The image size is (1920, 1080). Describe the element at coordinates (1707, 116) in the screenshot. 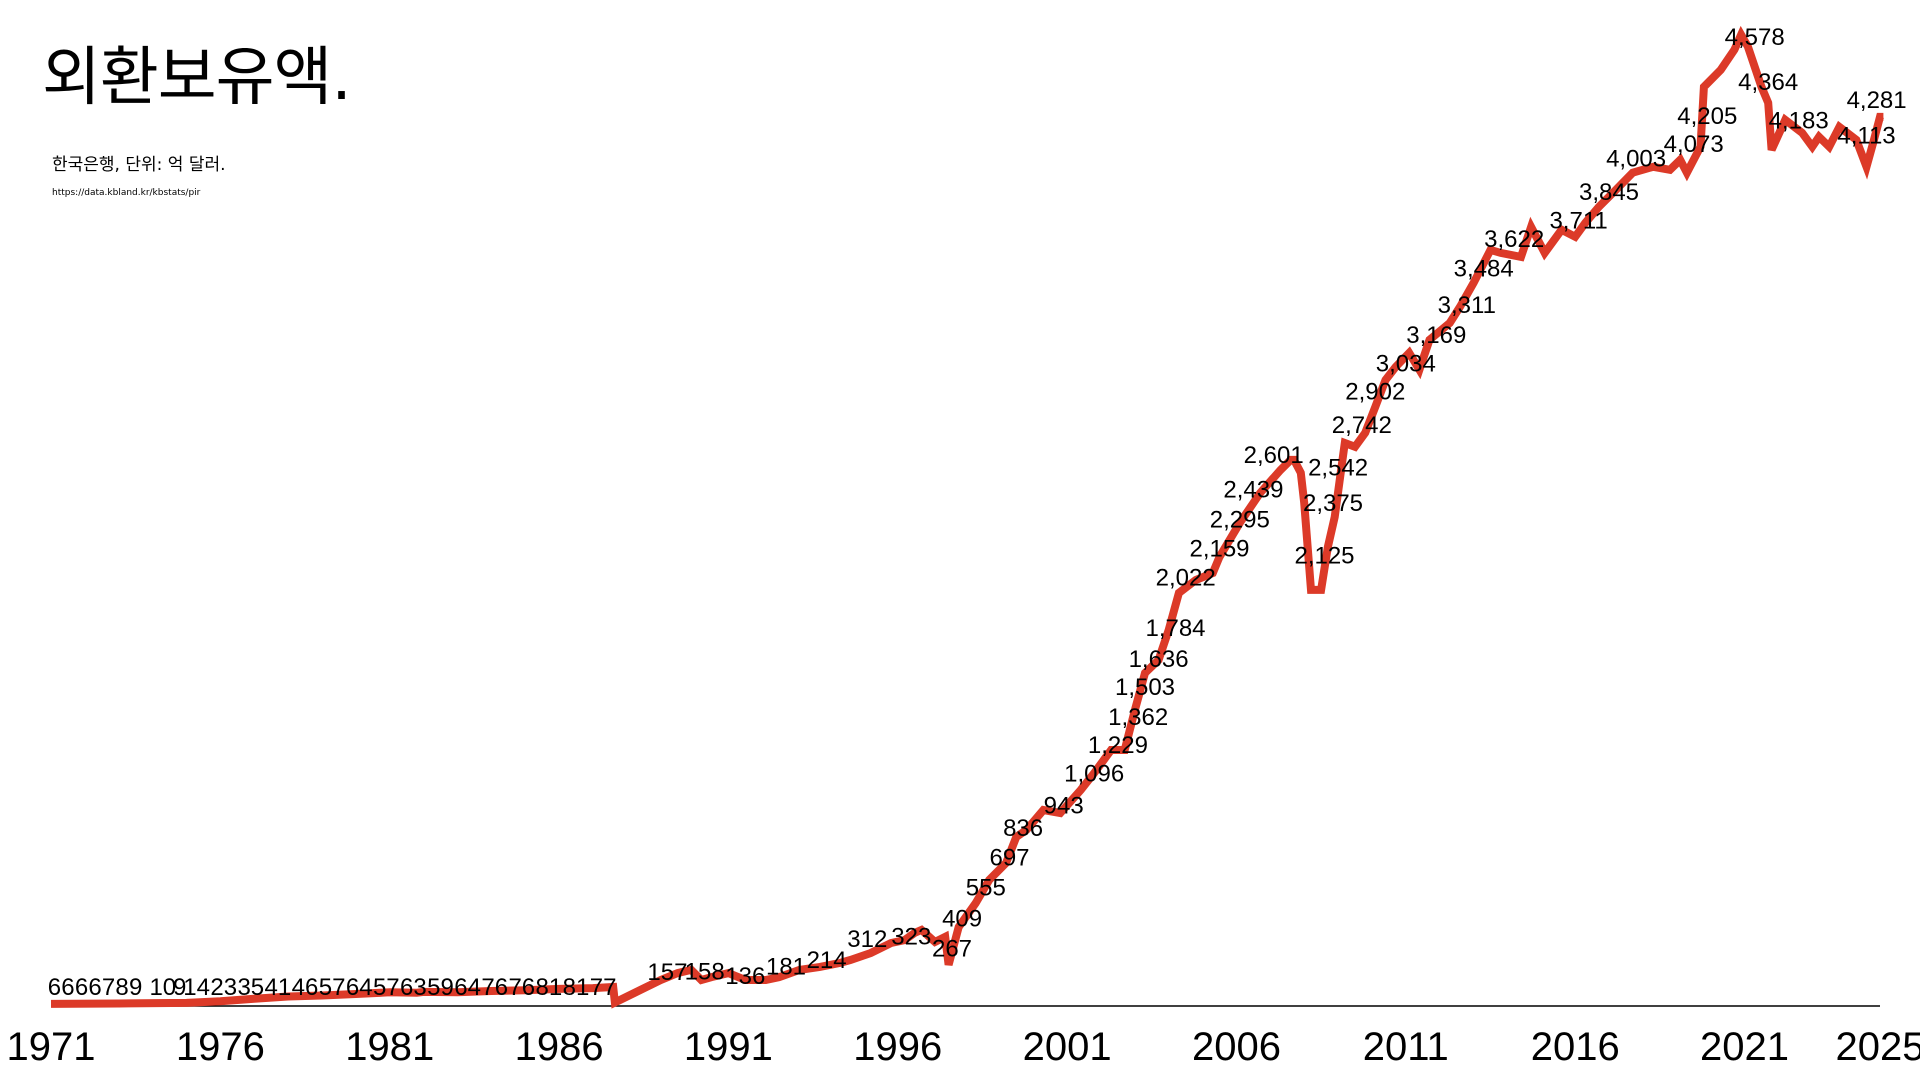

I see `data-label: 4,205` at that location.